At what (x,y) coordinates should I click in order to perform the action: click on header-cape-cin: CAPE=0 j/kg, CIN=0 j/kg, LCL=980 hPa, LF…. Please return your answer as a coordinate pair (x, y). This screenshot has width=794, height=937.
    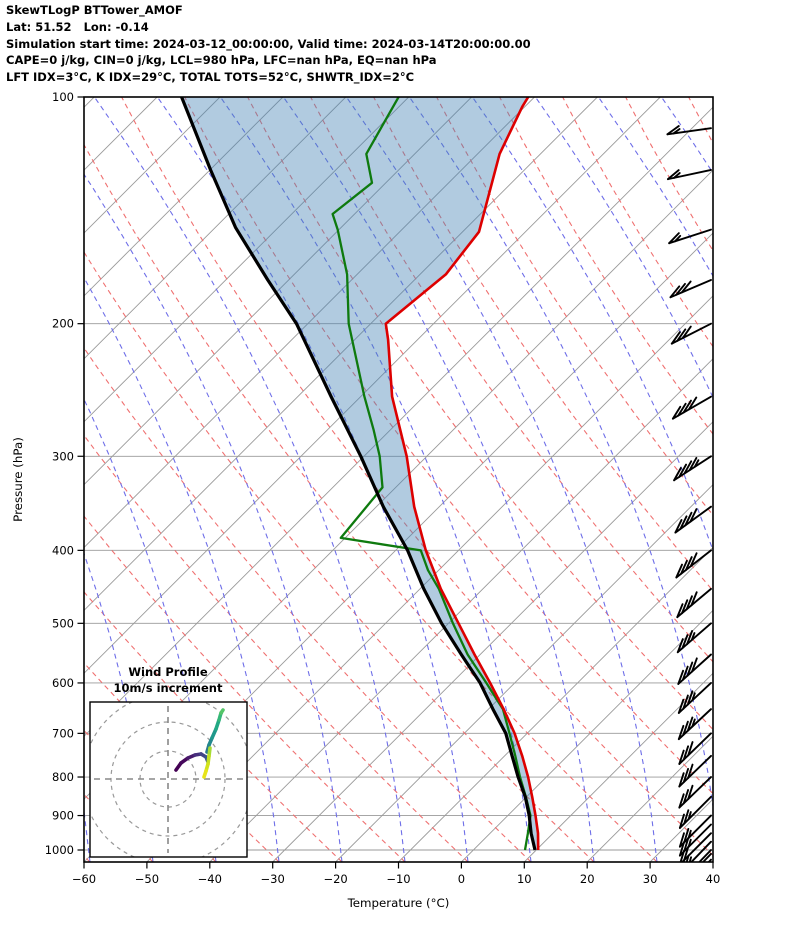
    Looking at the image, I should click on (221, 60).